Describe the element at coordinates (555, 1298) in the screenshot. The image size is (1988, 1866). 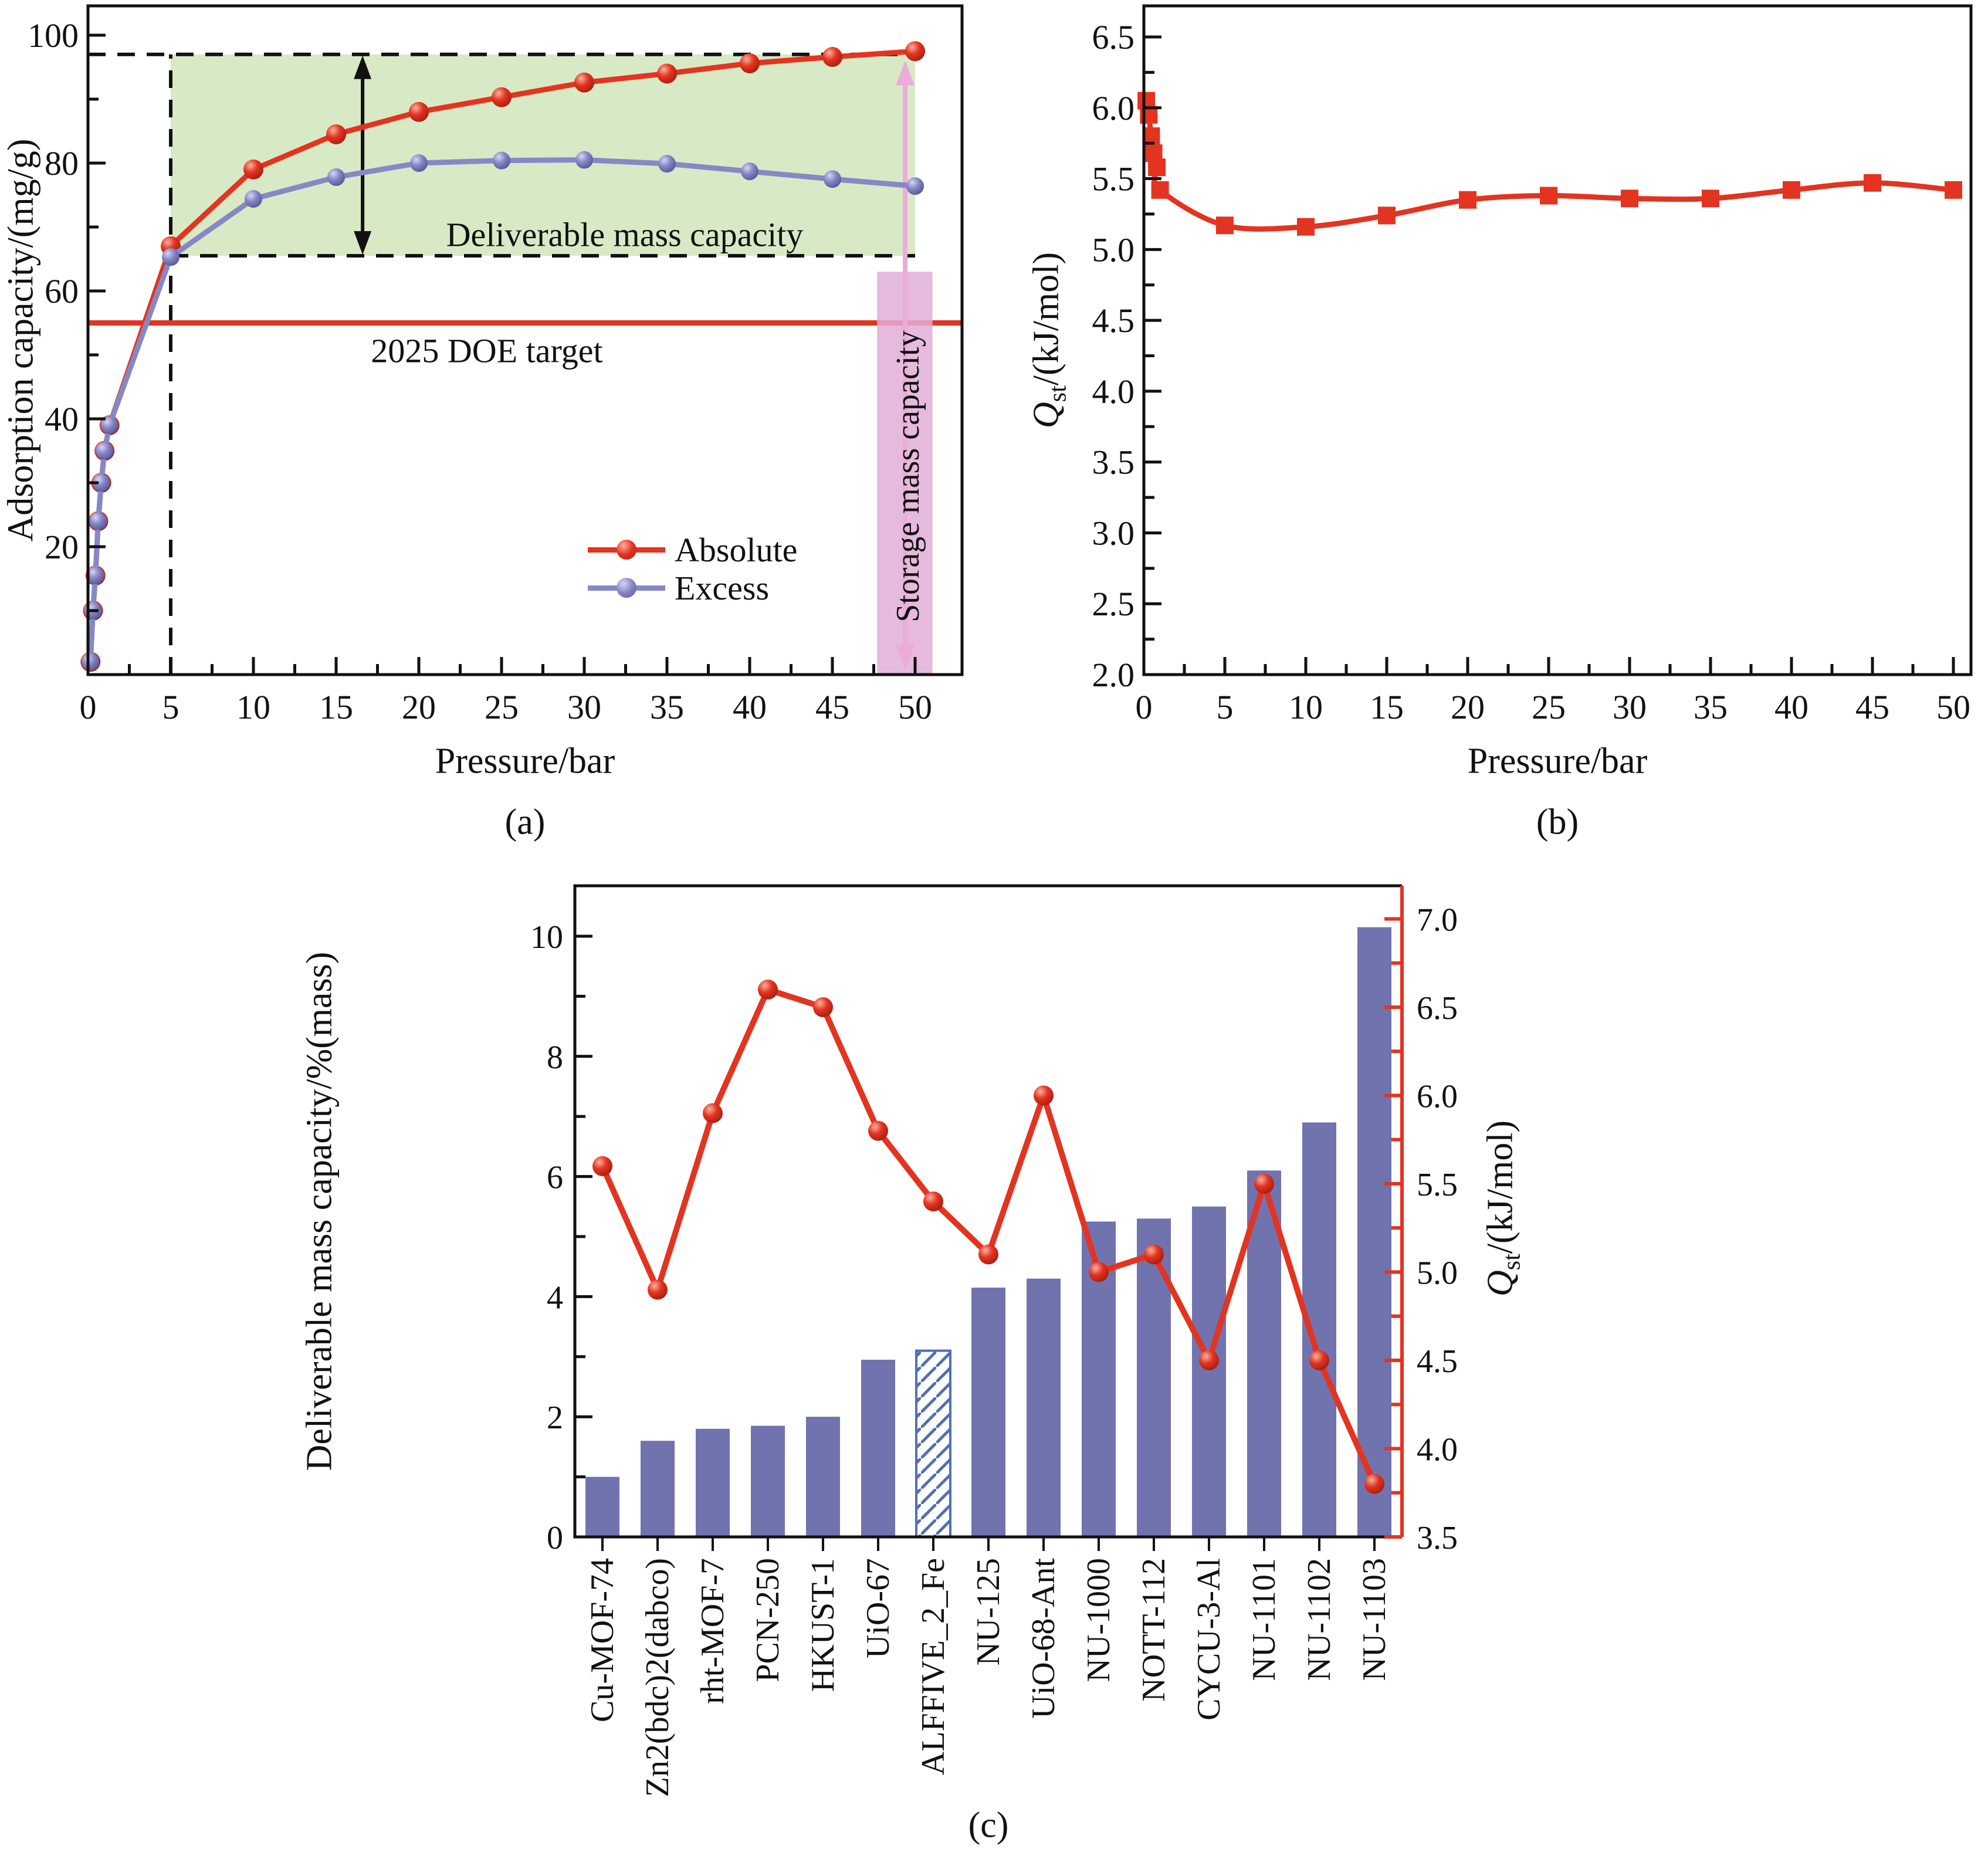
I see `svg-text: 4` at that location.